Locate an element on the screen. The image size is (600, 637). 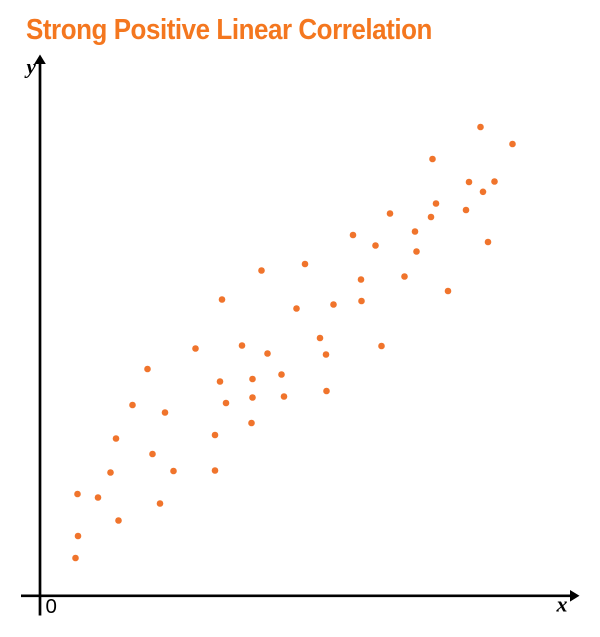
svg-text: x is located at coordinates (562, 604).